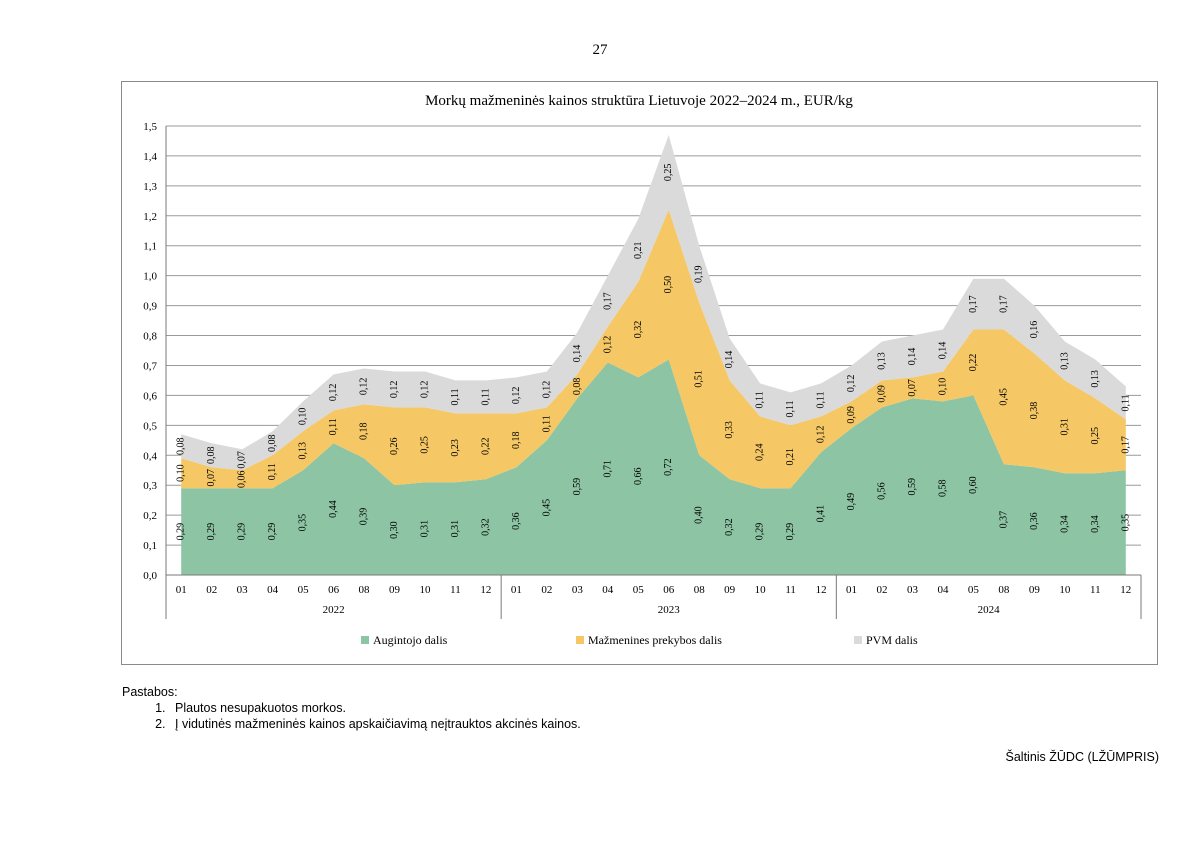  I want to click on data-label: 0,23, so click(455, 448).